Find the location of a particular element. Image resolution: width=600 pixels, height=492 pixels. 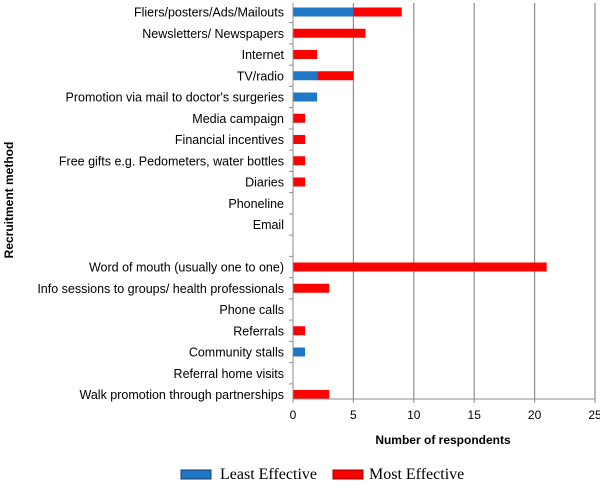

category-label: Email is located at coordinates (268, 225).